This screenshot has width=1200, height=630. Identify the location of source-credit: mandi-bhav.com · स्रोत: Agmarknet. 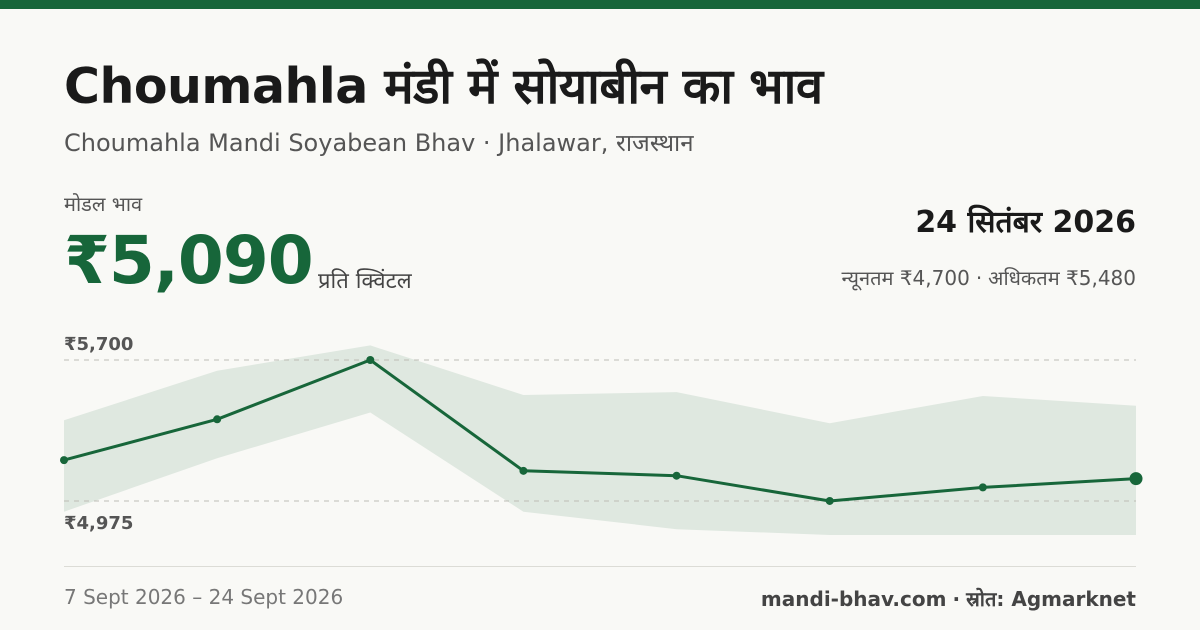
(948, 598).